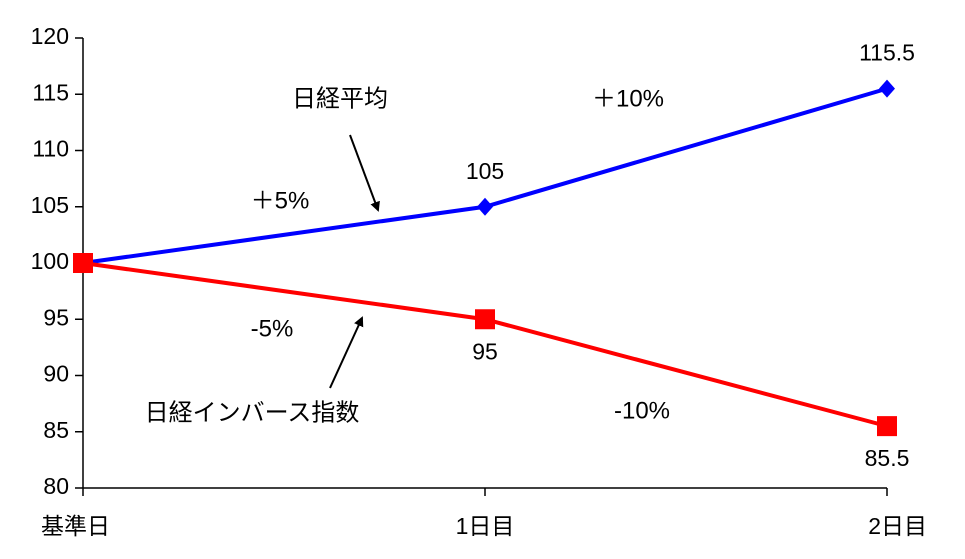 This screenshot has width=965, height=559. What do you see at coordinates (50, 149) in the screenshot?
I see `y-tick-label: 110` at bounding box center [50, 149].